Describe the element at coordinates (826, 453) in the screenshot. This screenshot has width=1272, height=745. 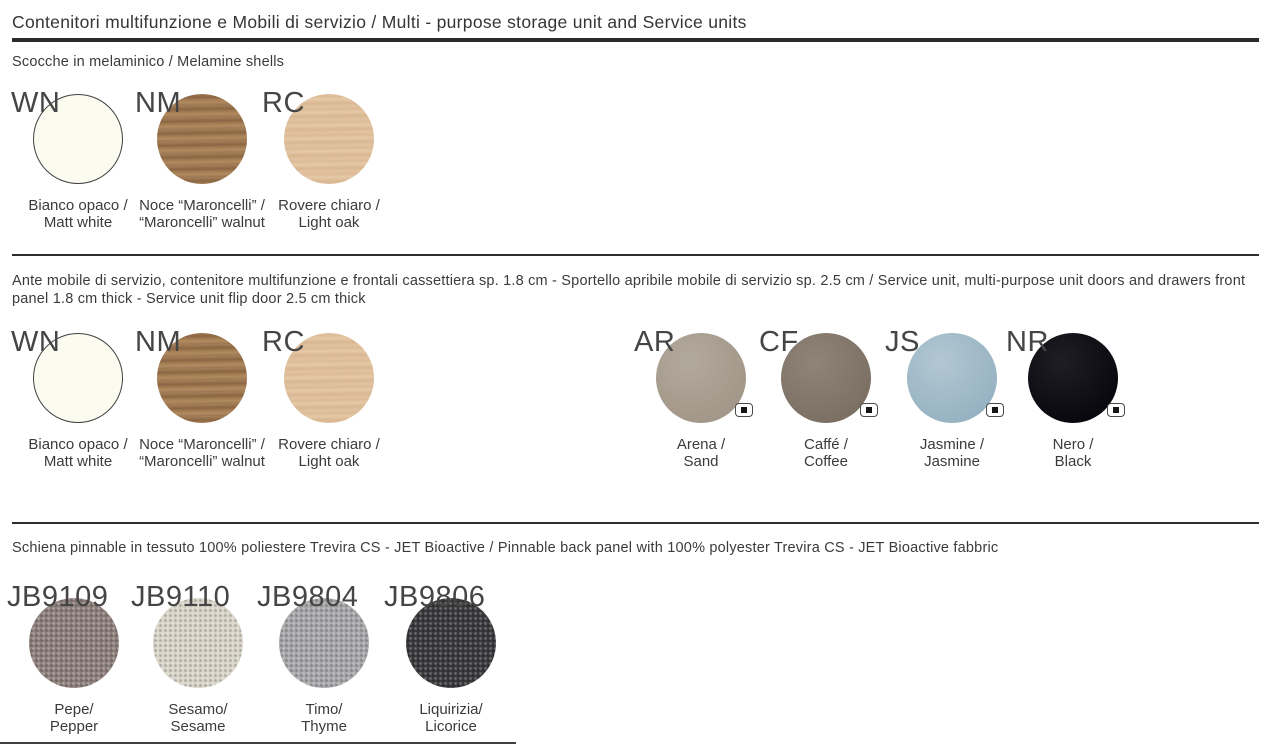
I see `swatch-label: Caffé / Coffee` at that location.